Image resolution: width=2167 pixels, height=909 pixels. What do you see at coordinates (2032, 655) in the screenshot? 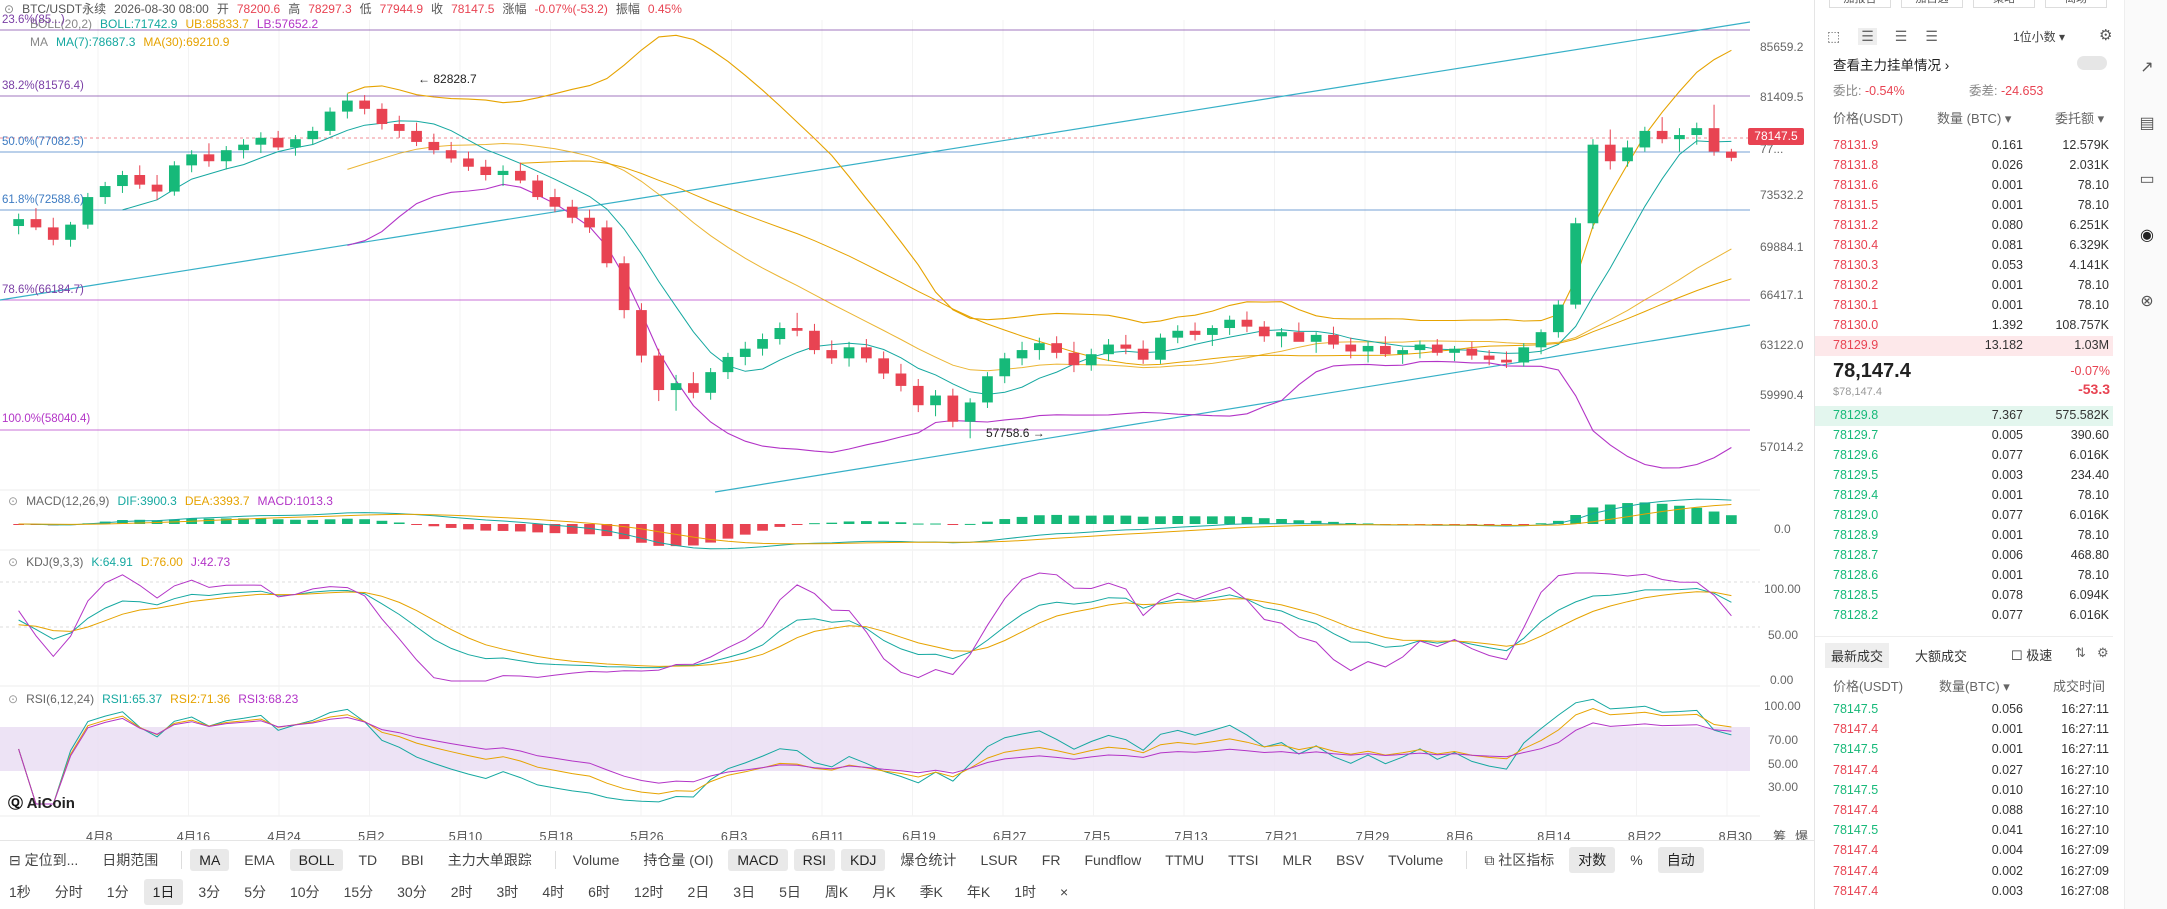
I see `fast-mode-checkbox: ☐ 极速` at bounding box center [2032, 655].